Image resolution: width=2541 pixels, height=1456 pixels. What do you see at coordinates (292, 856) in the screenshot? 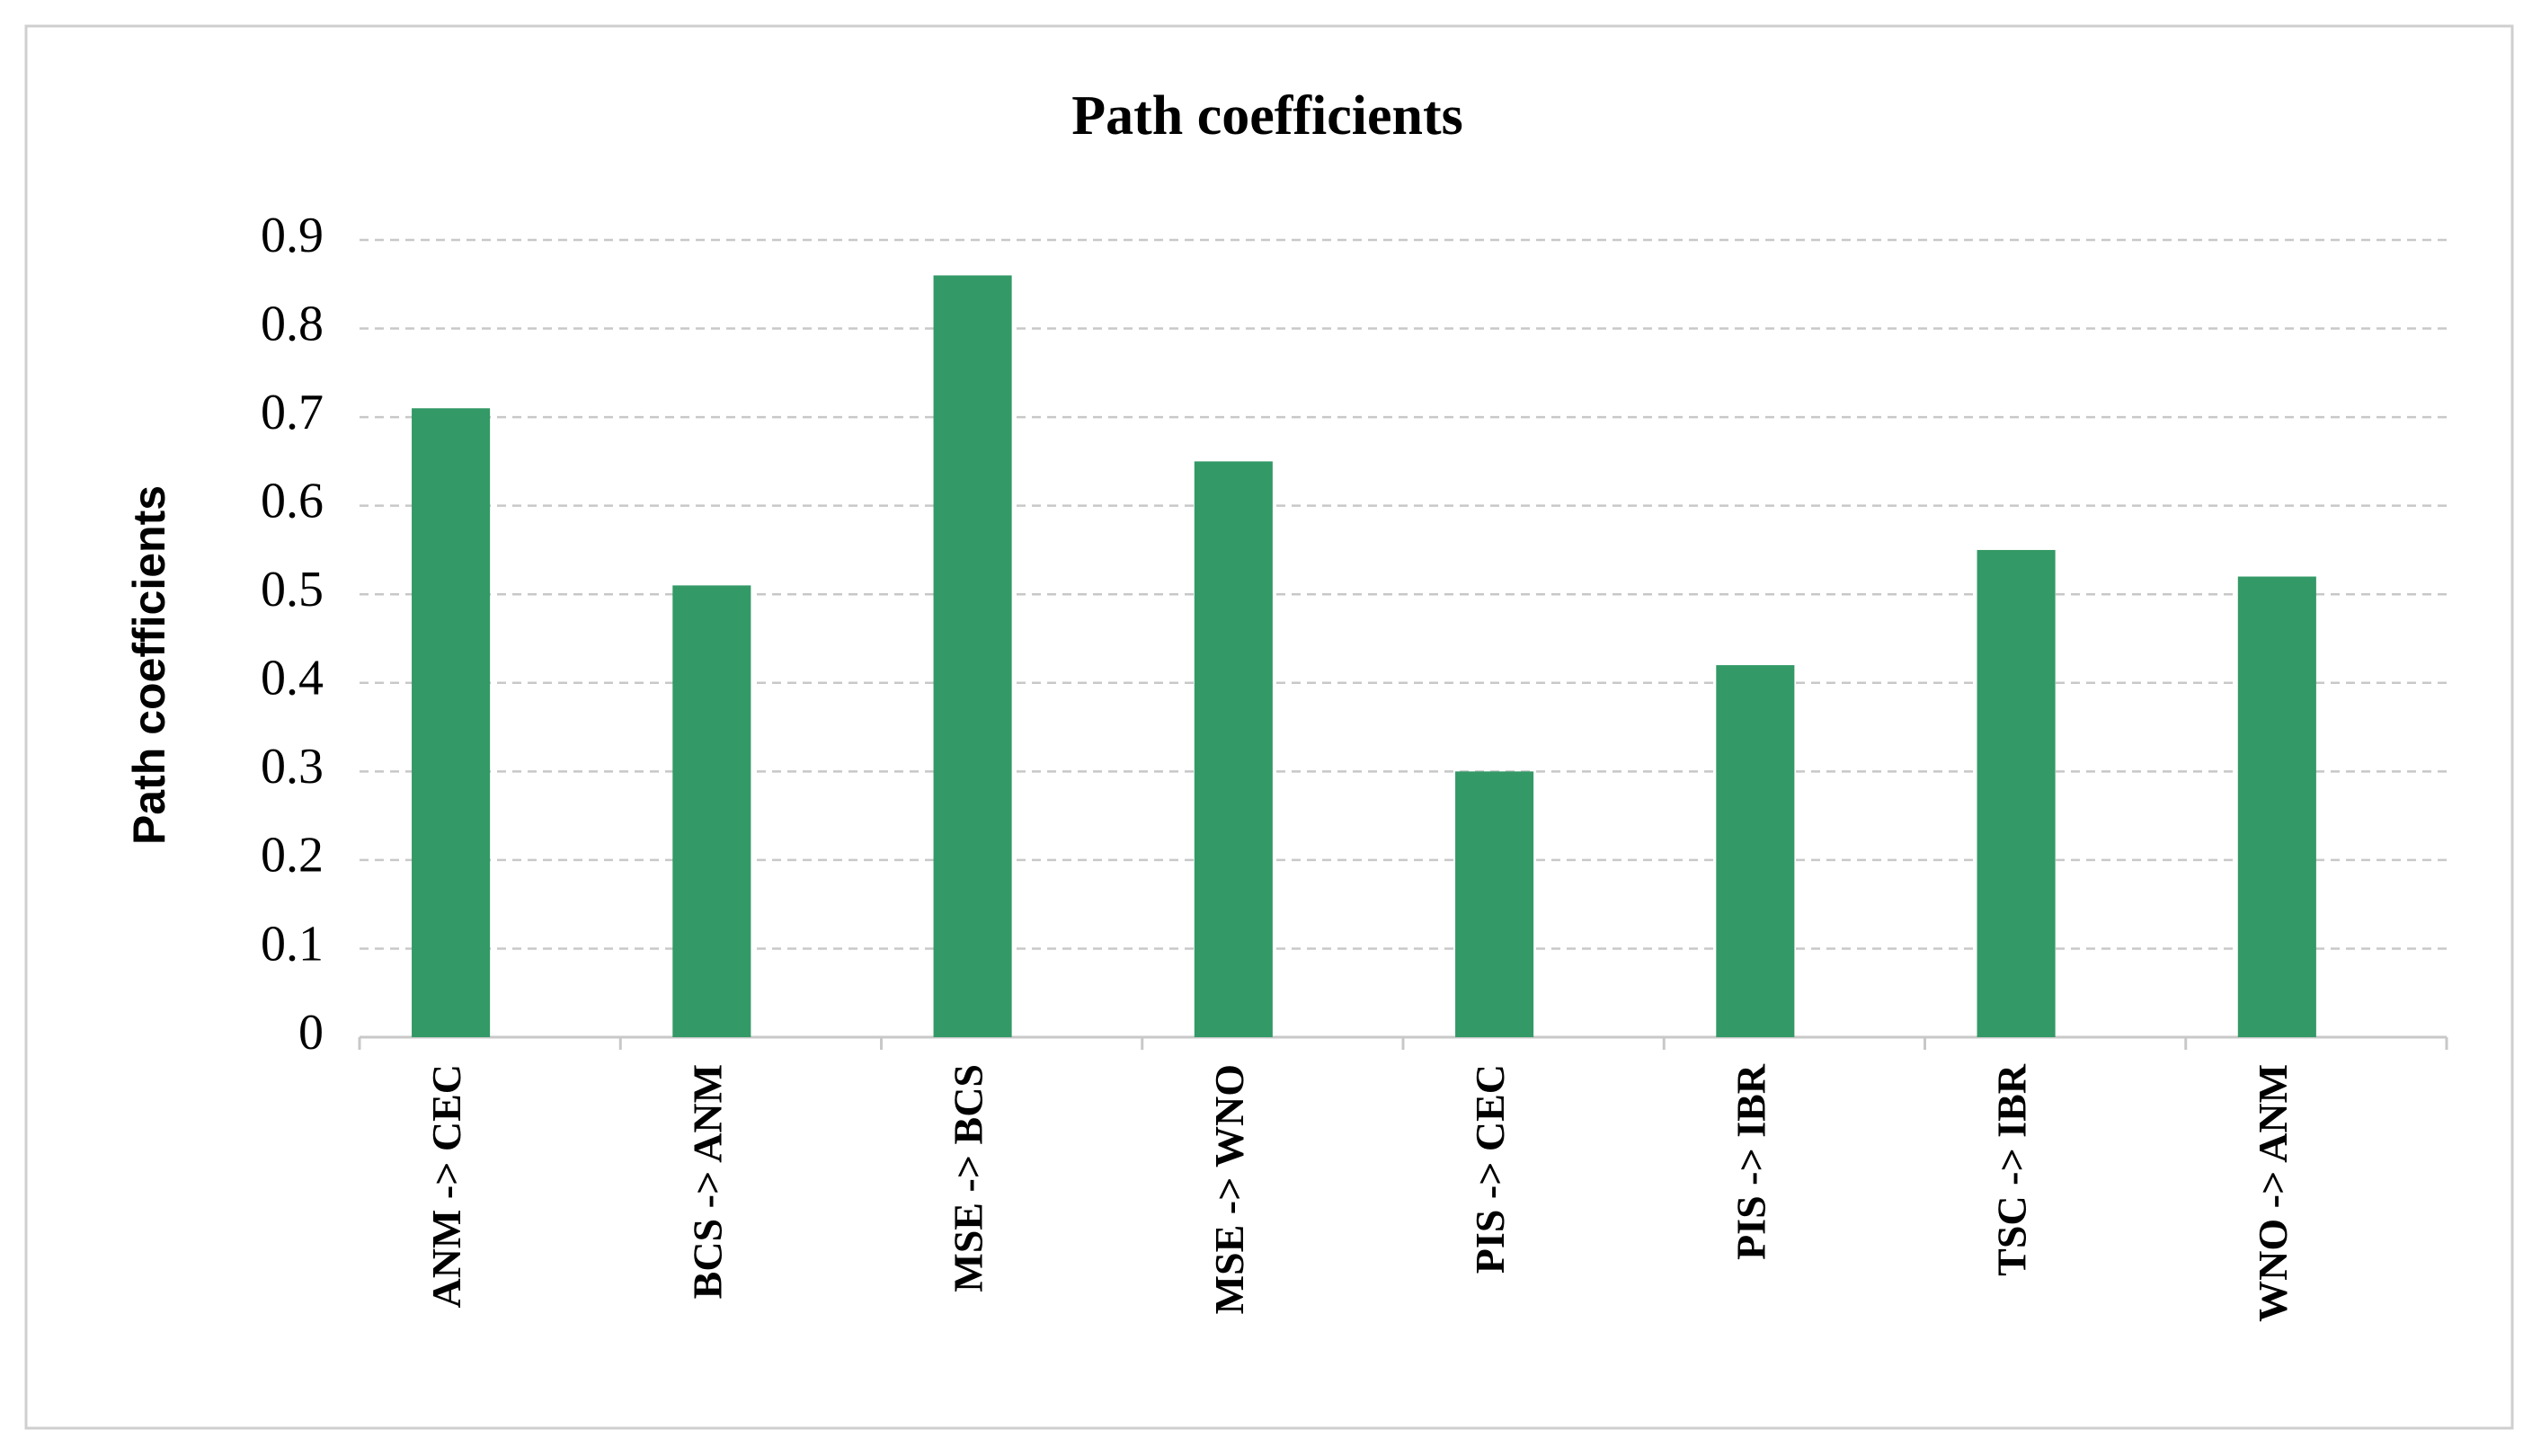
I see `y-tick-label: 0.2` at bounding box center [292, 856].